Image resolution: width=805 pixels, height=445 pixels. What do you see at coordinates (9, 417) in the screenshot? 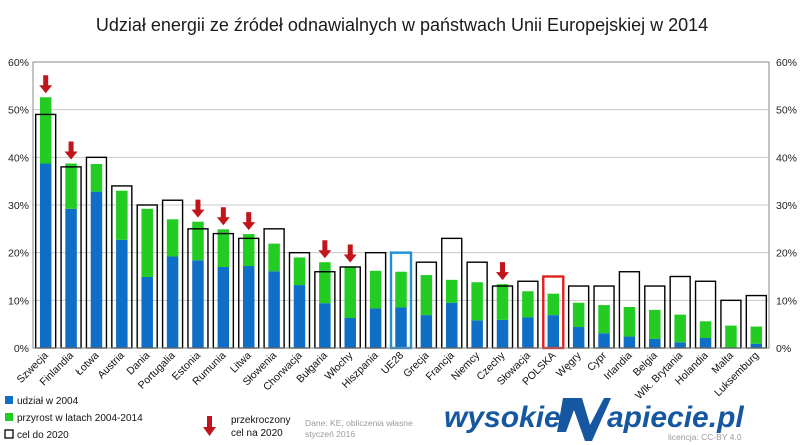
I see `legend-swatch-growth` at bounding box center [9, 417].